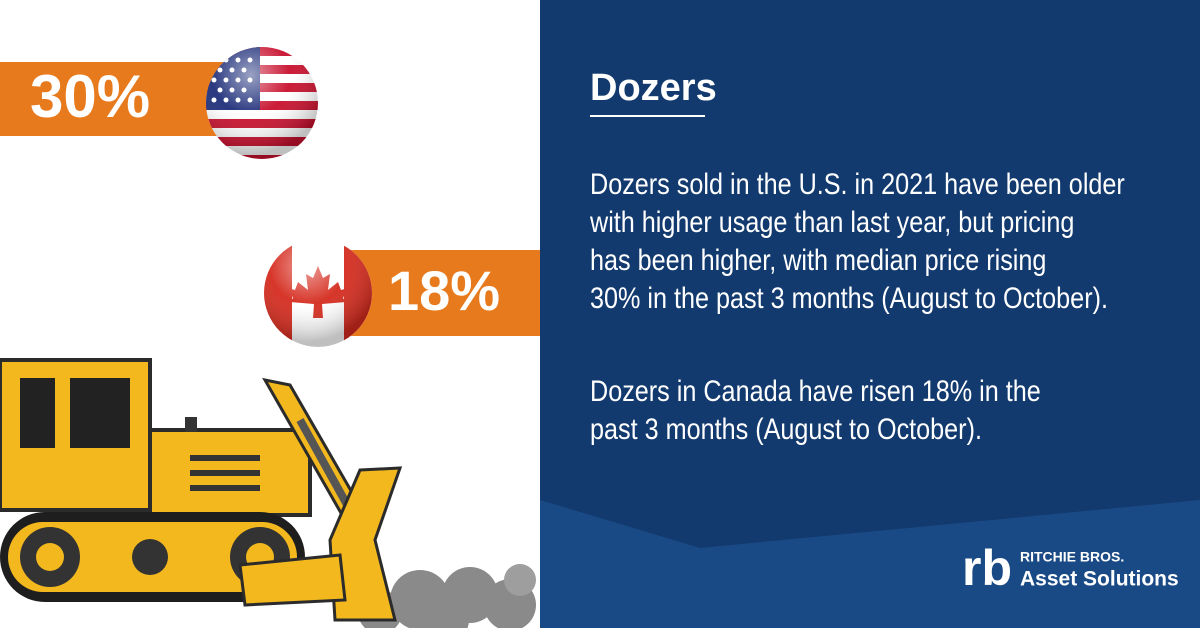  I want to click on stat-value: 30%, so click(90, 96).